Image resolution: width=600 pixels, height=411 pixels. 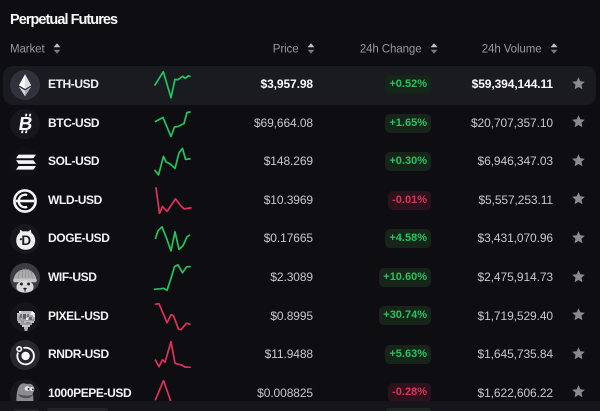 What do you see at coordinates (25, 124) in the screenshot?
I see `svg-text: B` at bounding box center [25, 124].